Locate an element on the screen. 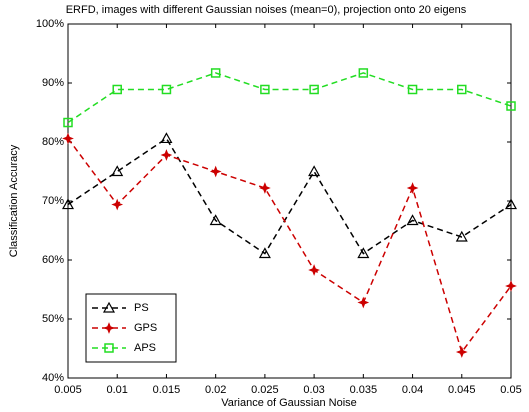 This screenshot has height=412, width=529. x-tick-label: 0.035 is located at coordinates (364, 390).